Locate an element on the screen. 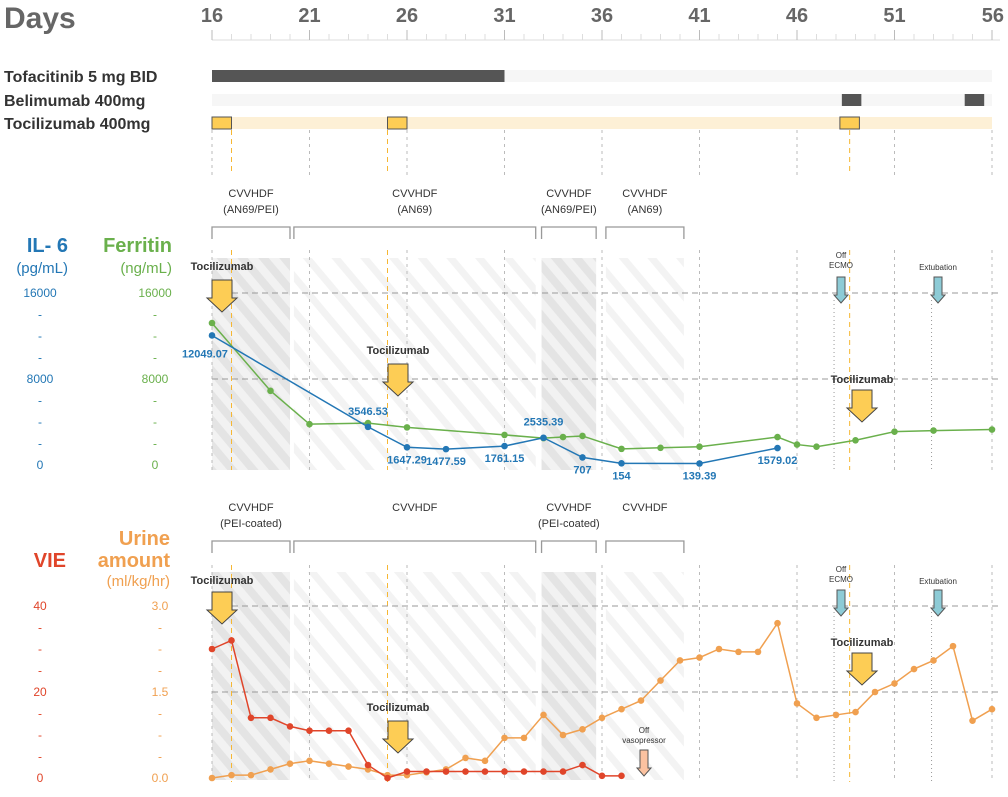 Image resolution: width=1008 pixels, height=797 pixels. drug-label: Tofacitinib 5 mg BID is located at coordinates (80, 77).